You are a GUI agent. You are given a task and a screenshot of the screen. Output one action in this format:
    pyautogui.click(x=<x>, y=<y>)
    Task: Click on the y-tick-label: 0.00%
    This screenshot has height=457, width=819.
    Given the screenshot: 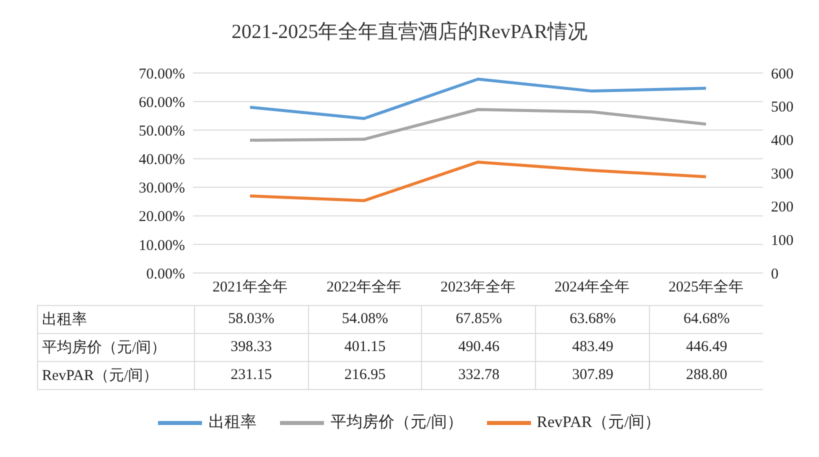 What is the action you would take?
    pyautogui.click(x=165, y=274)
    